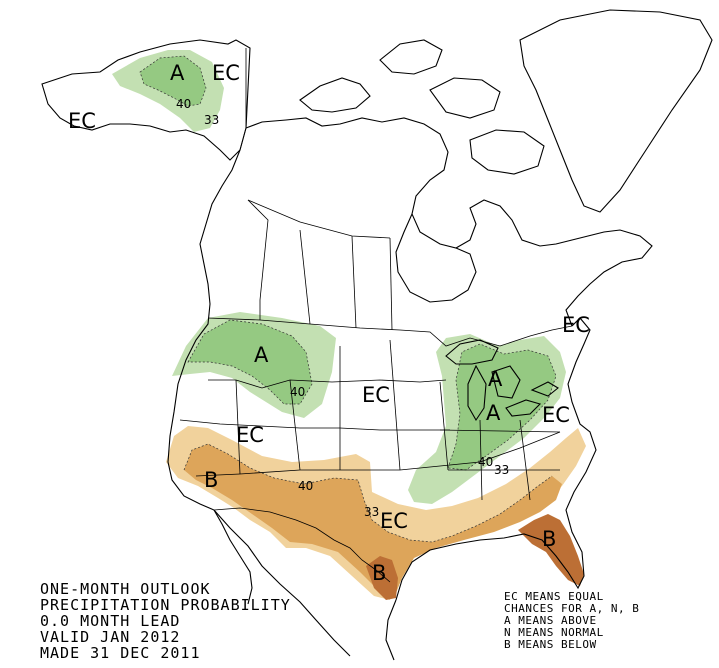  I want to click on southern-plains-ec-label: EC, so click(394, 521).